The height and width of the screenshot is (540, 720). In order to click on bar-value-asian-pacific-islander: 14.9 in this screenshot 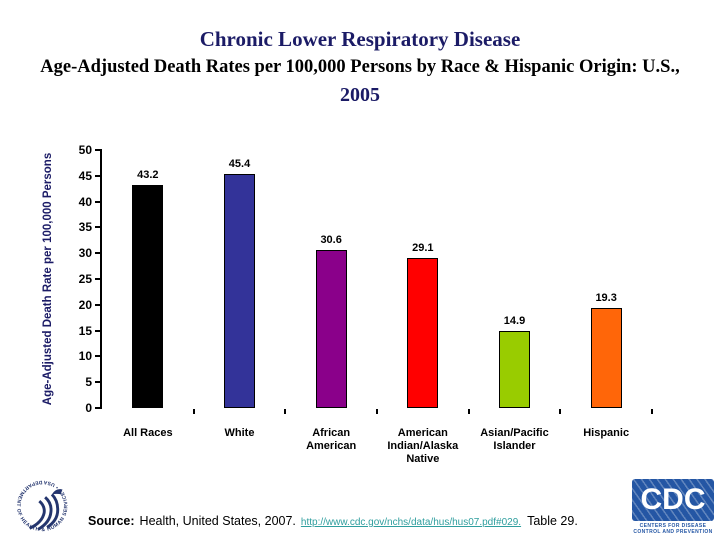, I will do `click(514, 321)`.